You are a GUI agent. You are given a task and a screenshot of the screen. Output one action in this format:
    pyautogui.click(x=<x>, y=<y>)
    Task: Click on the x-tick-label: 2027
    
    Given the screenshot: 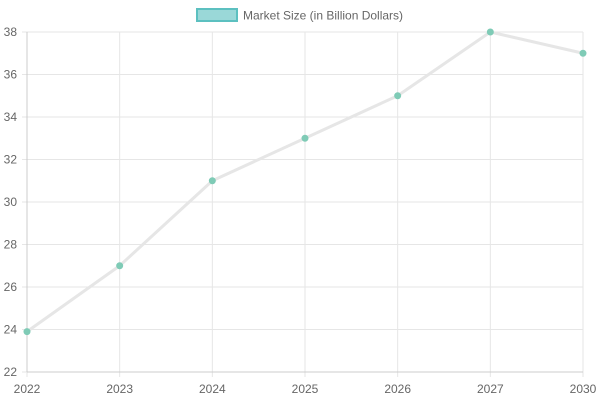 What is the action you would take?
    pyautogui.click(x=490, y=389)
    